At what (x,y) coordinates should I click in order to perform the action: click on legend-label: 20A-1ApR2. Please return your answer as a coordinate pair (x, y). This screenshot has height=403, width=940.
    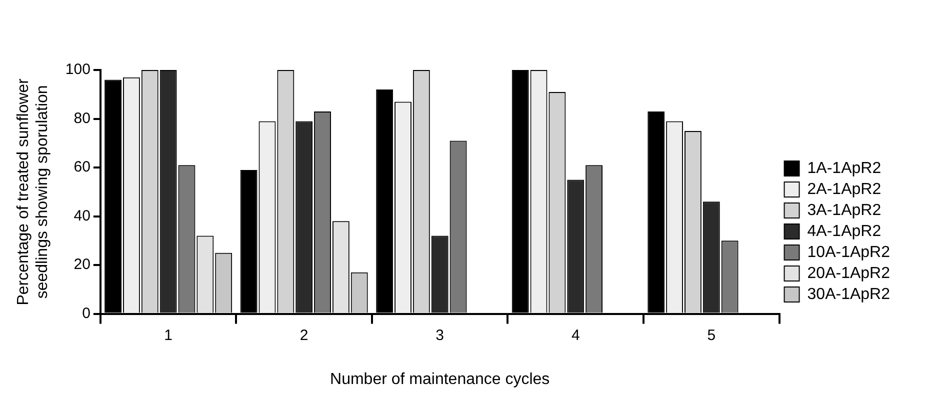
    Looking at the image, I should click on (848, 273).